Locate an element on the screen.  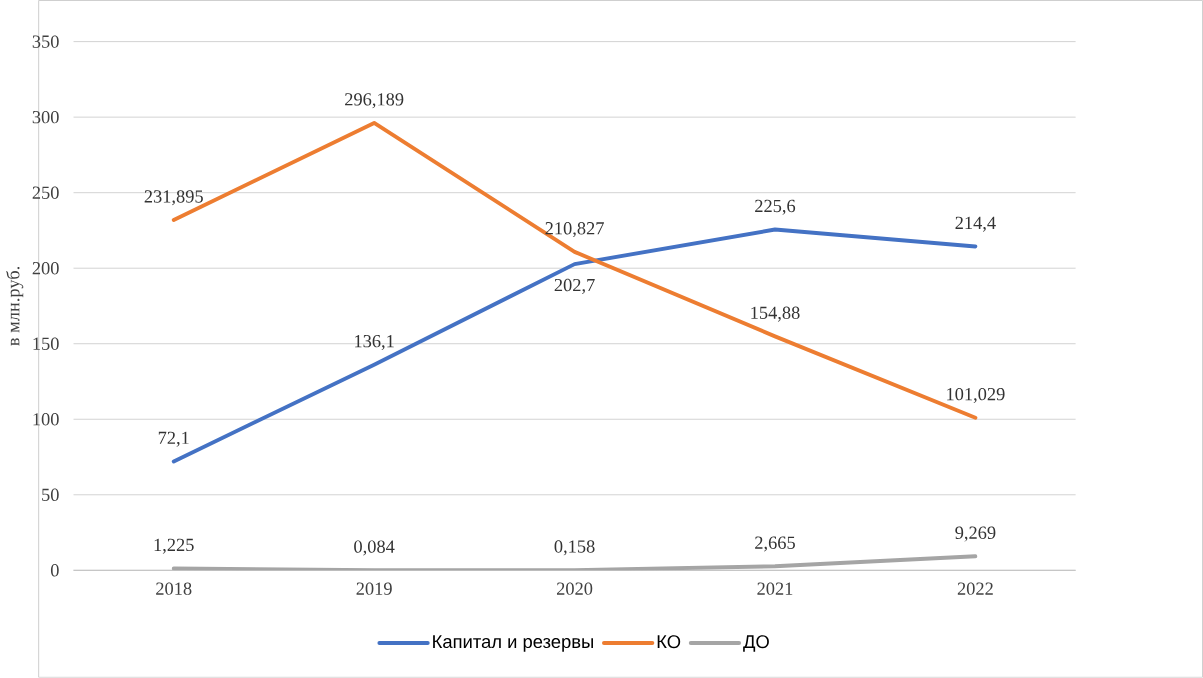
y-tick-label: 350 is located at coordinates (45, 41).